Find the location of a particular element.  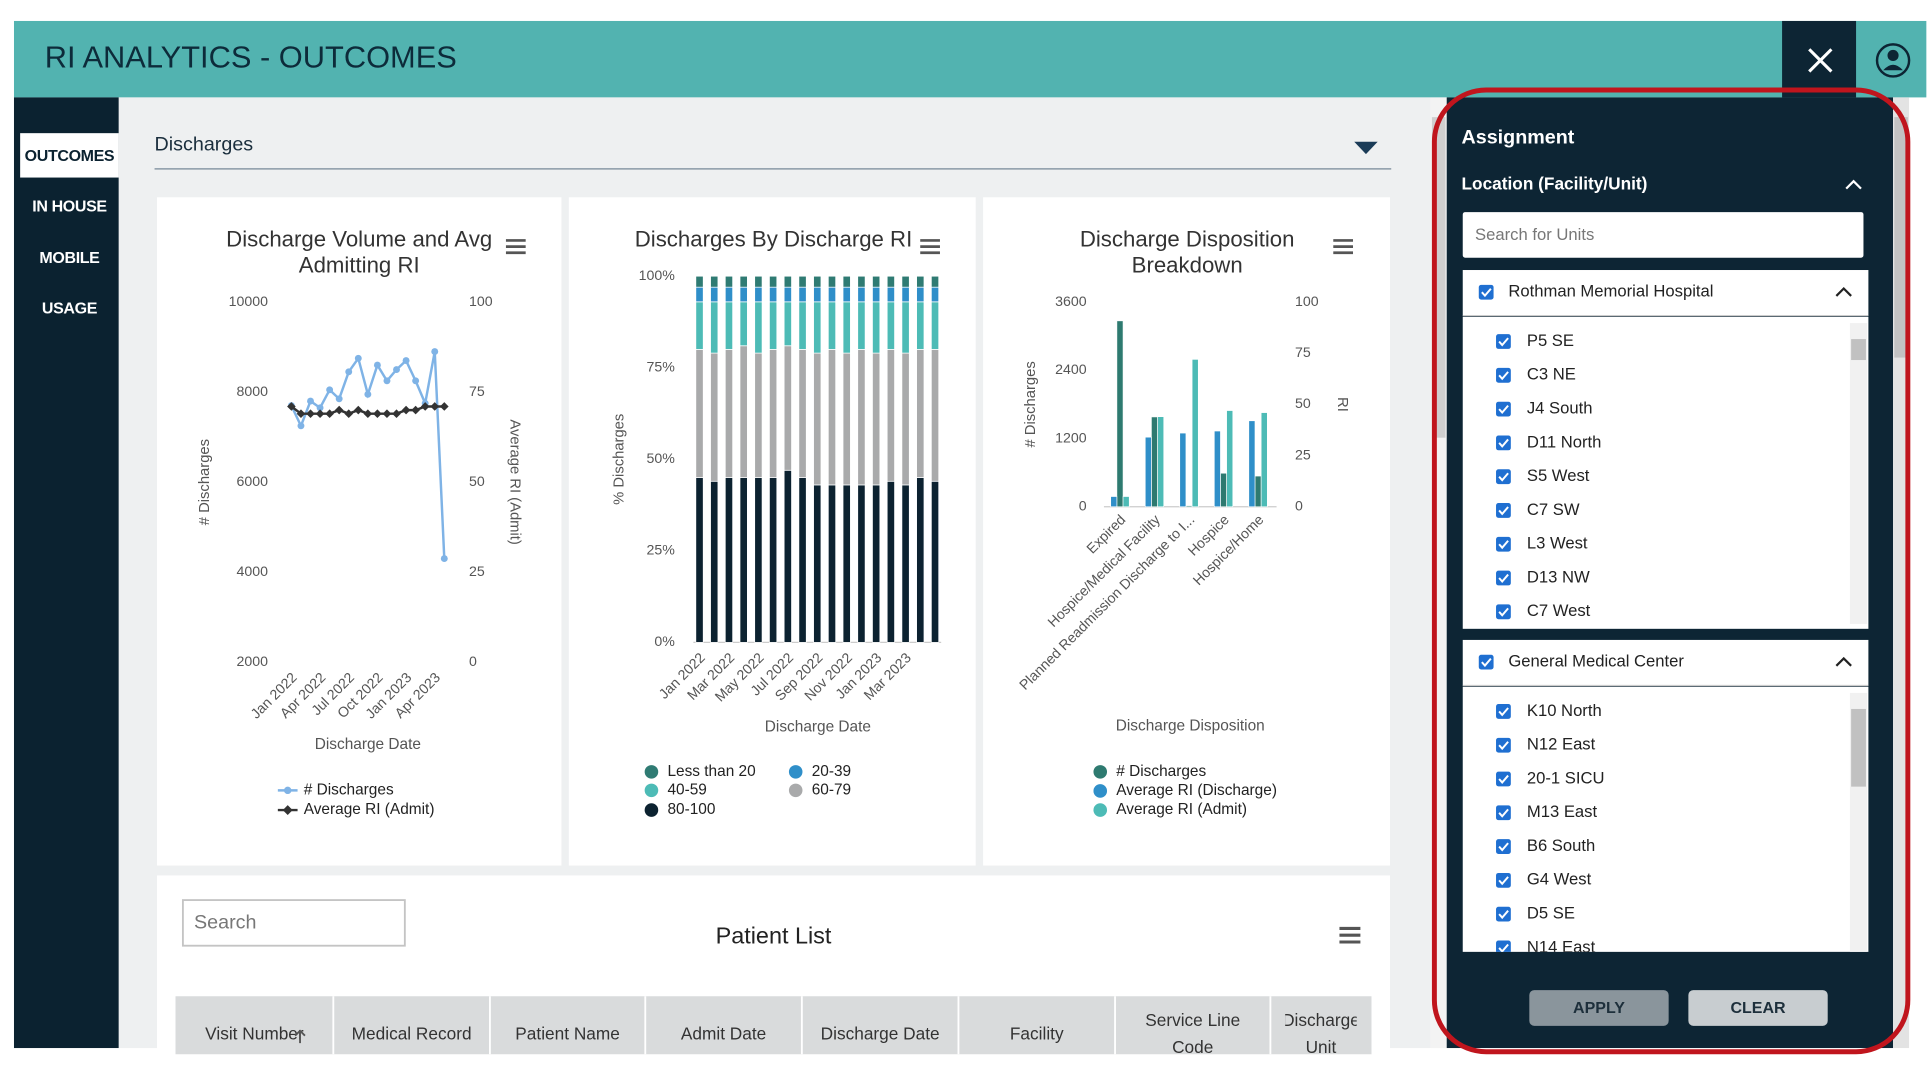

nav-item: MOBILE is located at coordinates (69, 258).